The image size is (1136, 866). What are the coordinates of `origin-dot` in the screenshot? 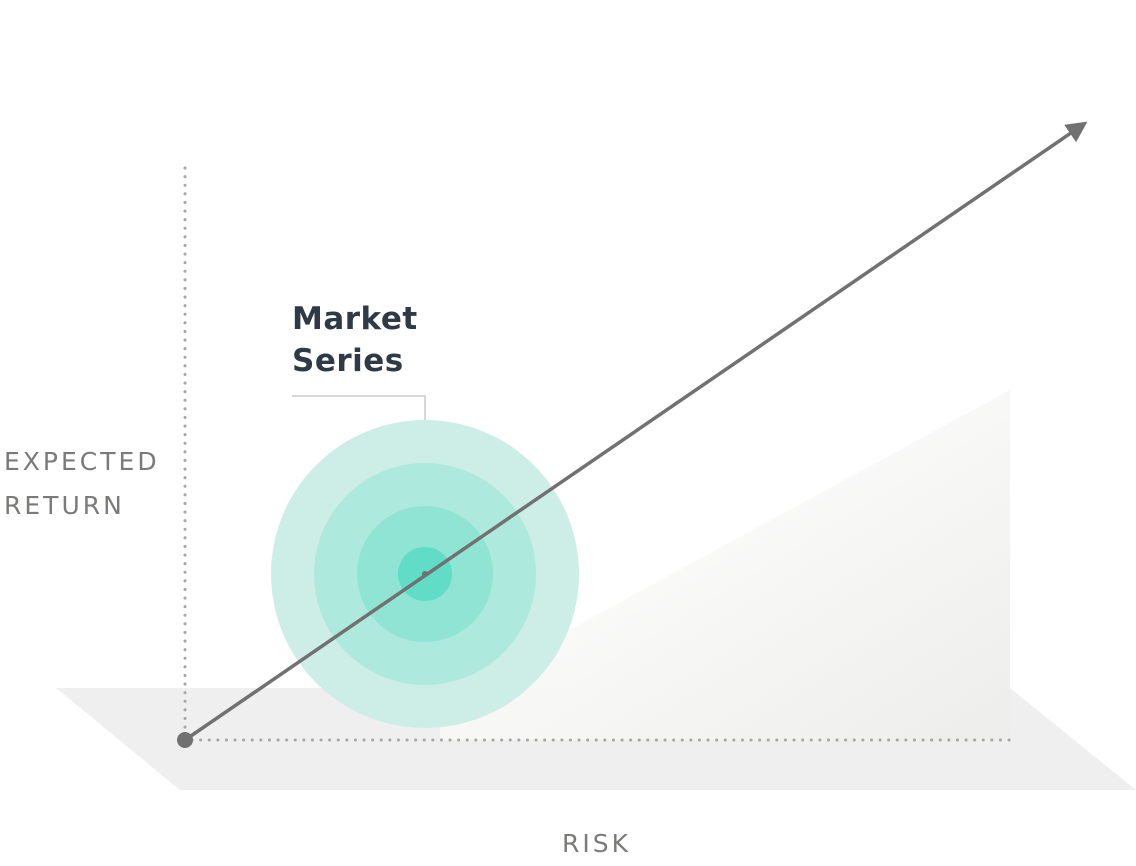 It's located at (185, 740).